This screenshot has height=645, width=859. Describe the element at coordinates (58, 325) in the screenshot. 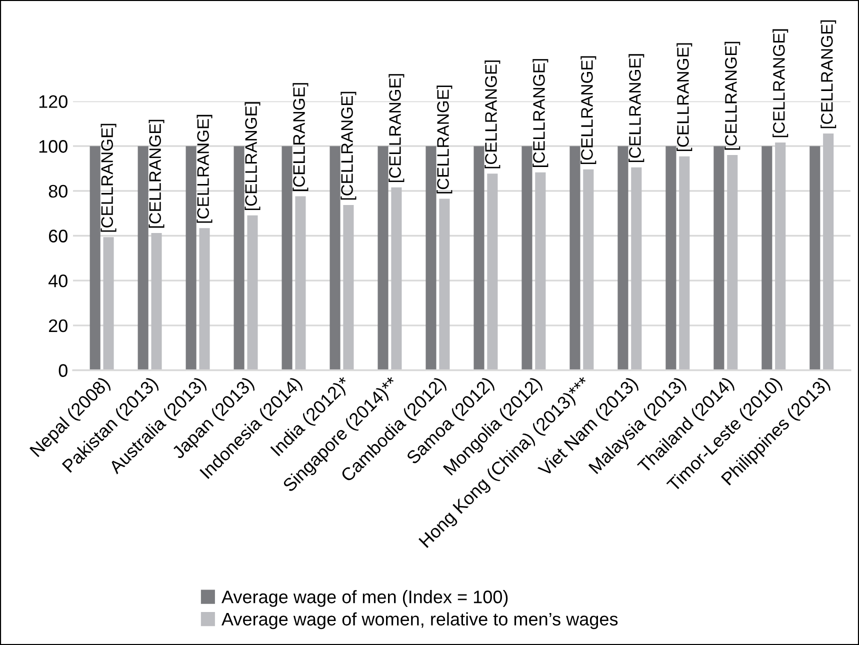

I see `y-tick-label: 20` at that location.